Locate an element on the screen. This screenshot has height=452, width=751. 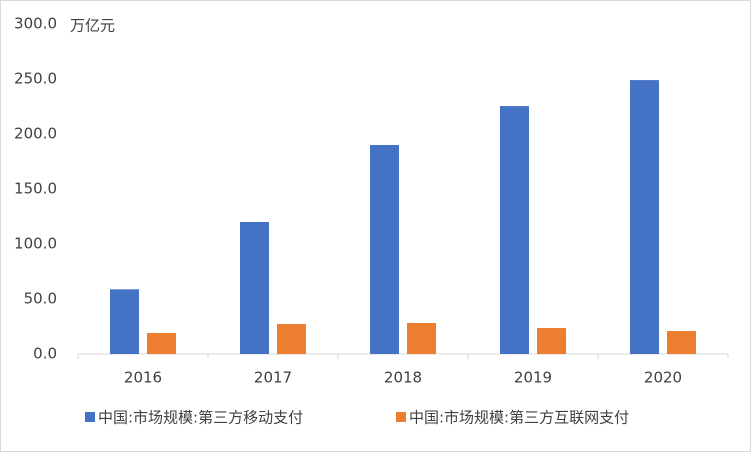
legend-label: 中国:市场规模:第三方互联网支付 is located at coordinates (519, 418).